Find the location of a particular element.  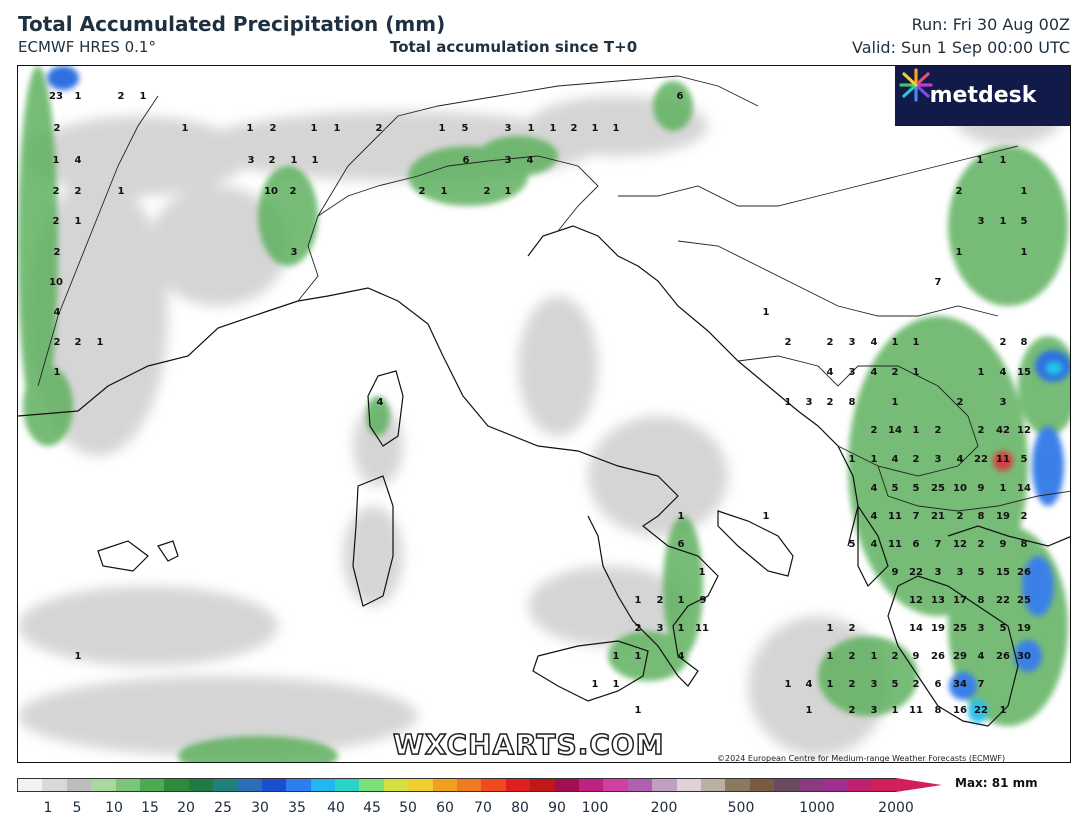

scale-tick-label: 70 is located at coordinates (483, 808).